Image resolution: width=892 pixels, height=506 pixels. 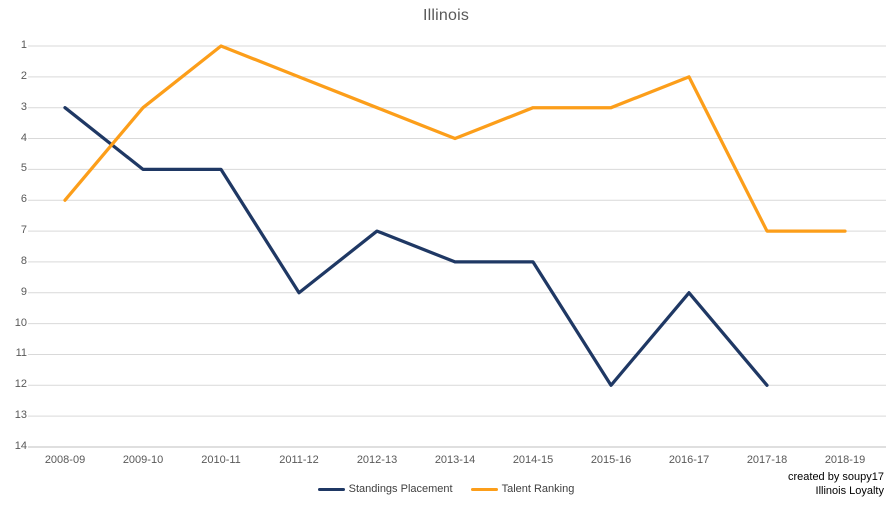 I want to click on x-tick-label: 2014-15, so click(x=533, y=460).